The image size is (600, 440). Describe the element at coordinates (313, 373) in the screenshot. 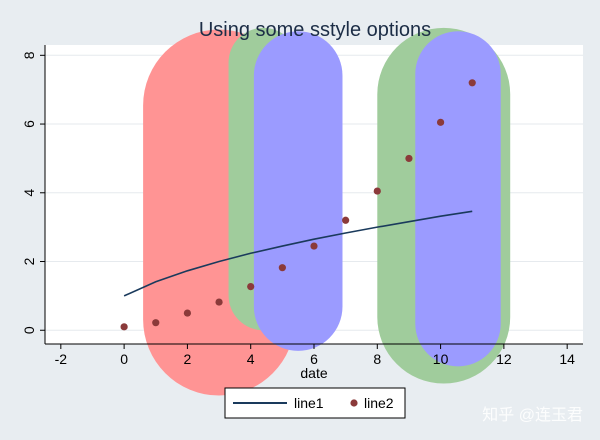

I see `x-axis-label: date` at that location.